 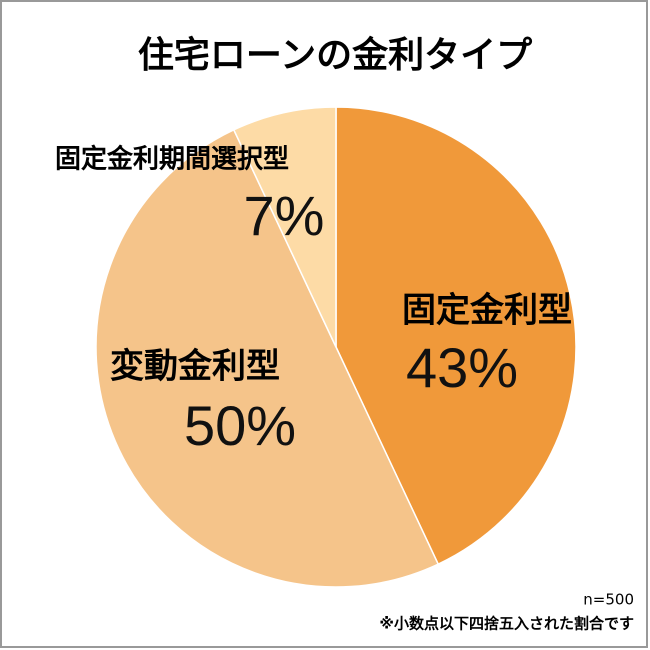 What do you see at coordinates (172, 159) in the screenshot?
I see `slice-label: 固定金利期間選択型` at bounding box center [172, 159].